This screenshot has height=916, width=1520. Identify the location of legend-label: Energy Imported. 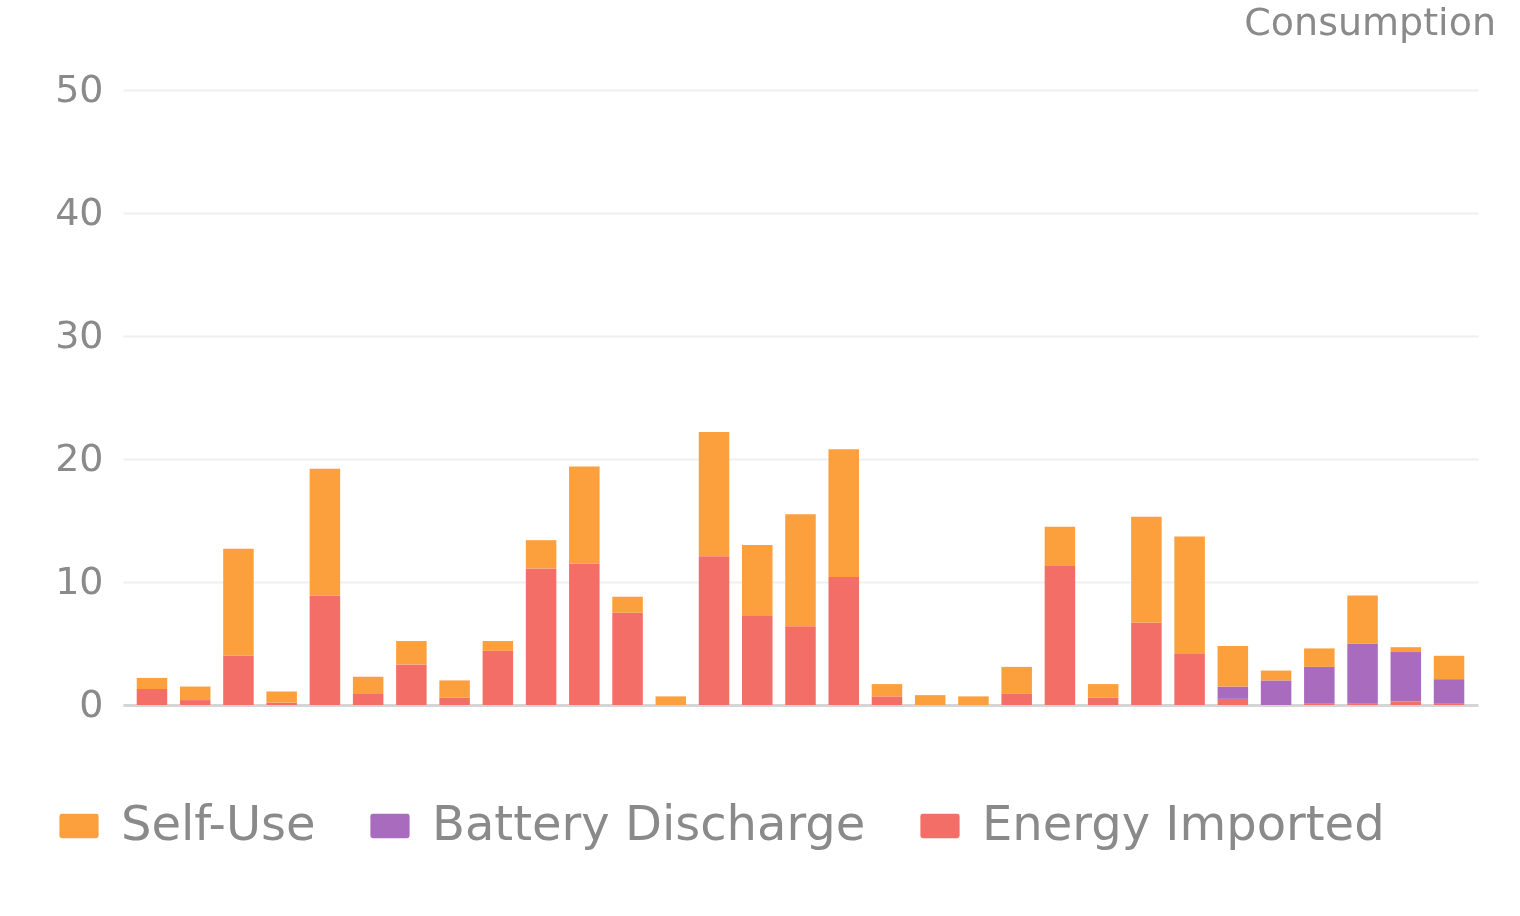
(1183, 823).